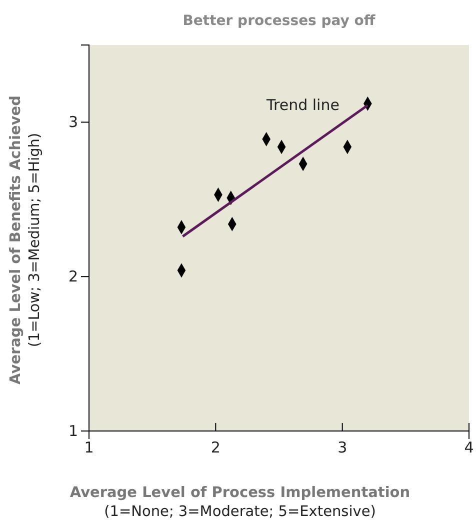 The image size is (476, 523). I want to click on x-tick-label: 3, so click(343, 447).